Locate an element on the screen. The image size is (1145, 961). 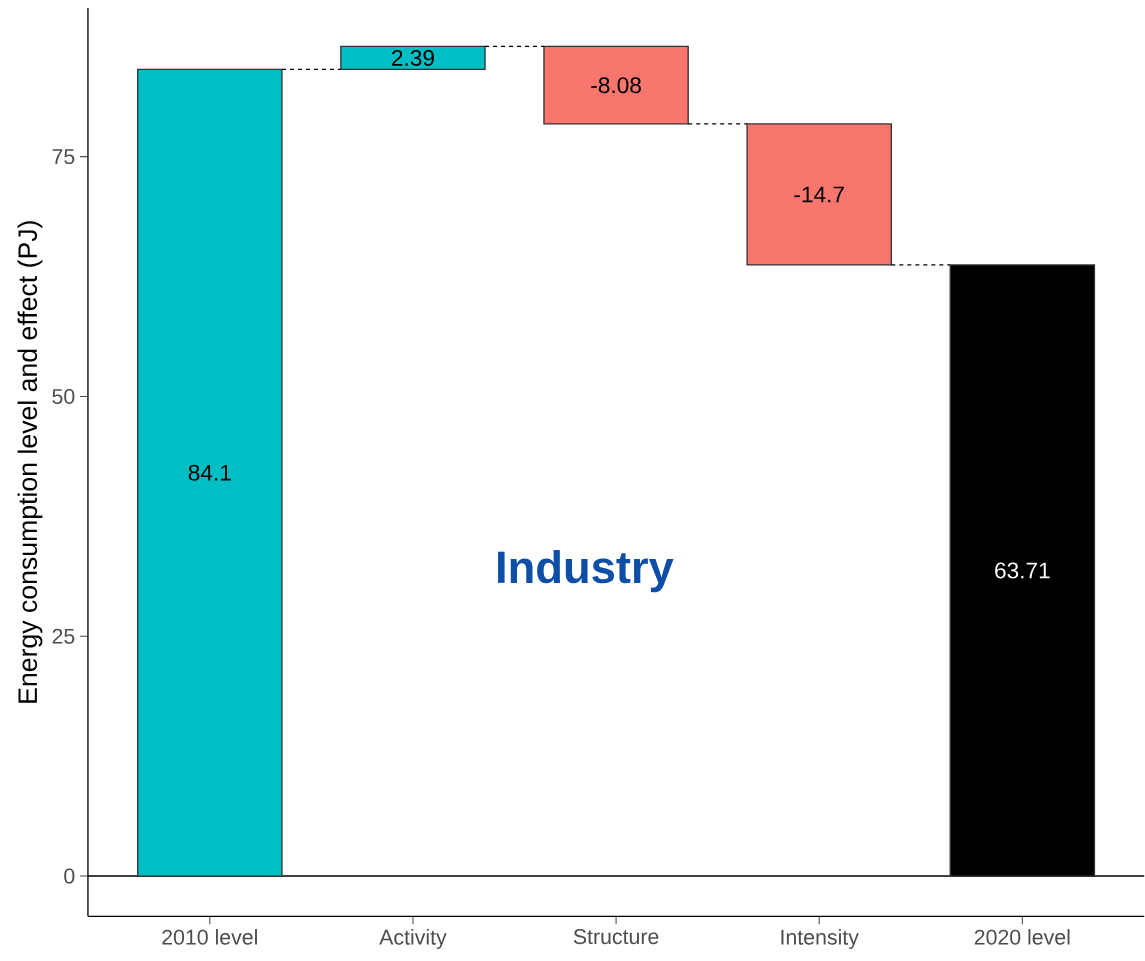
data-label: 84.1 is located at coordinates (209, 472).